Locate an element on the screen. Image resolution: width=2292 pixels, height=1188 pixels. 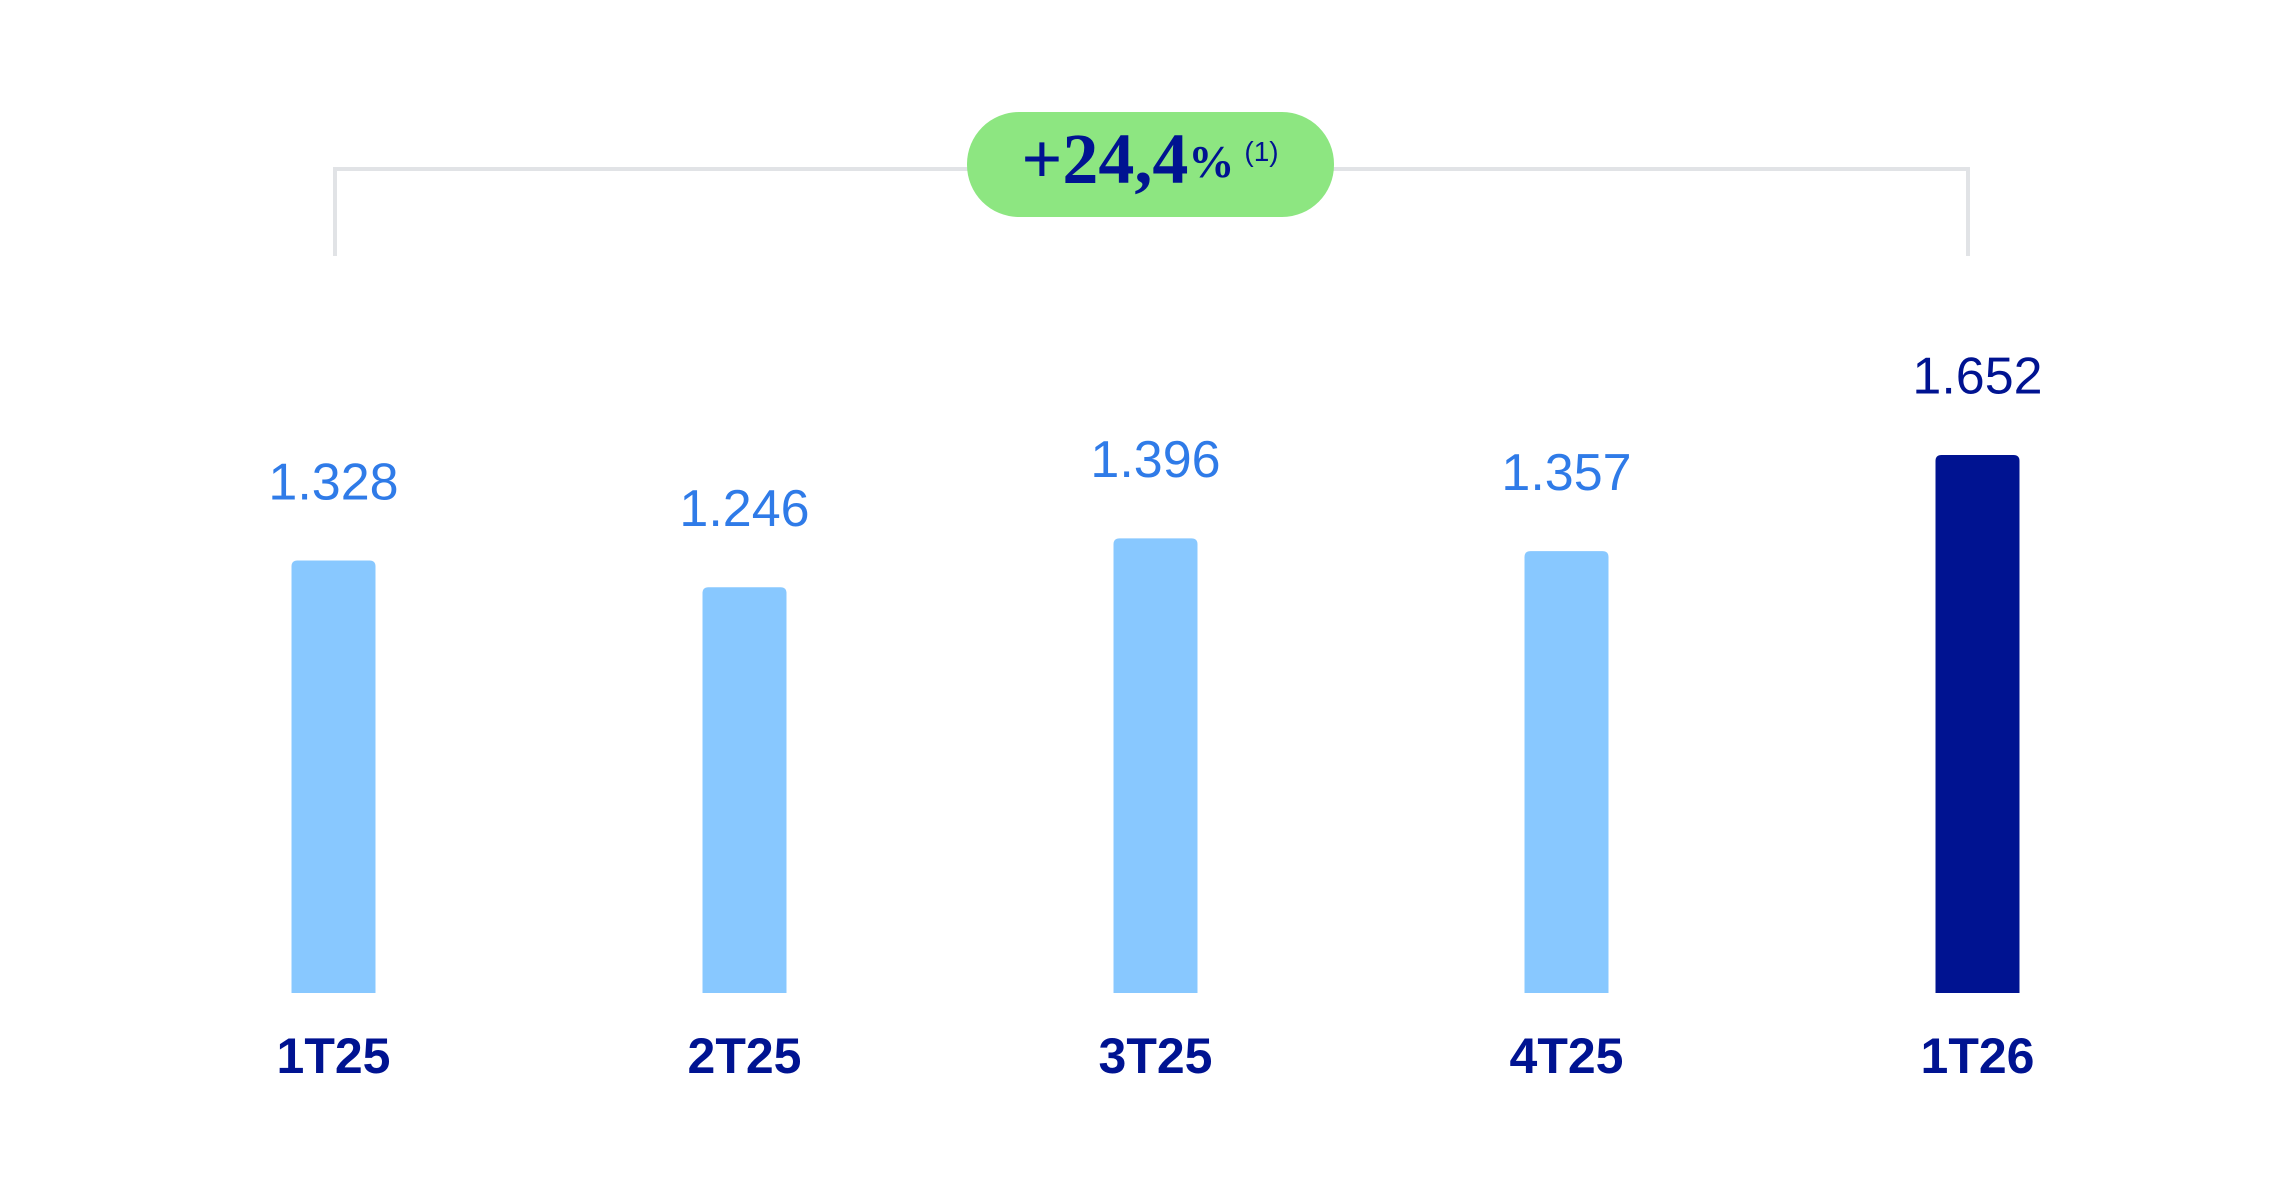
growth-annotation: +24,4% (1) is located at coordinates (1149, 159).